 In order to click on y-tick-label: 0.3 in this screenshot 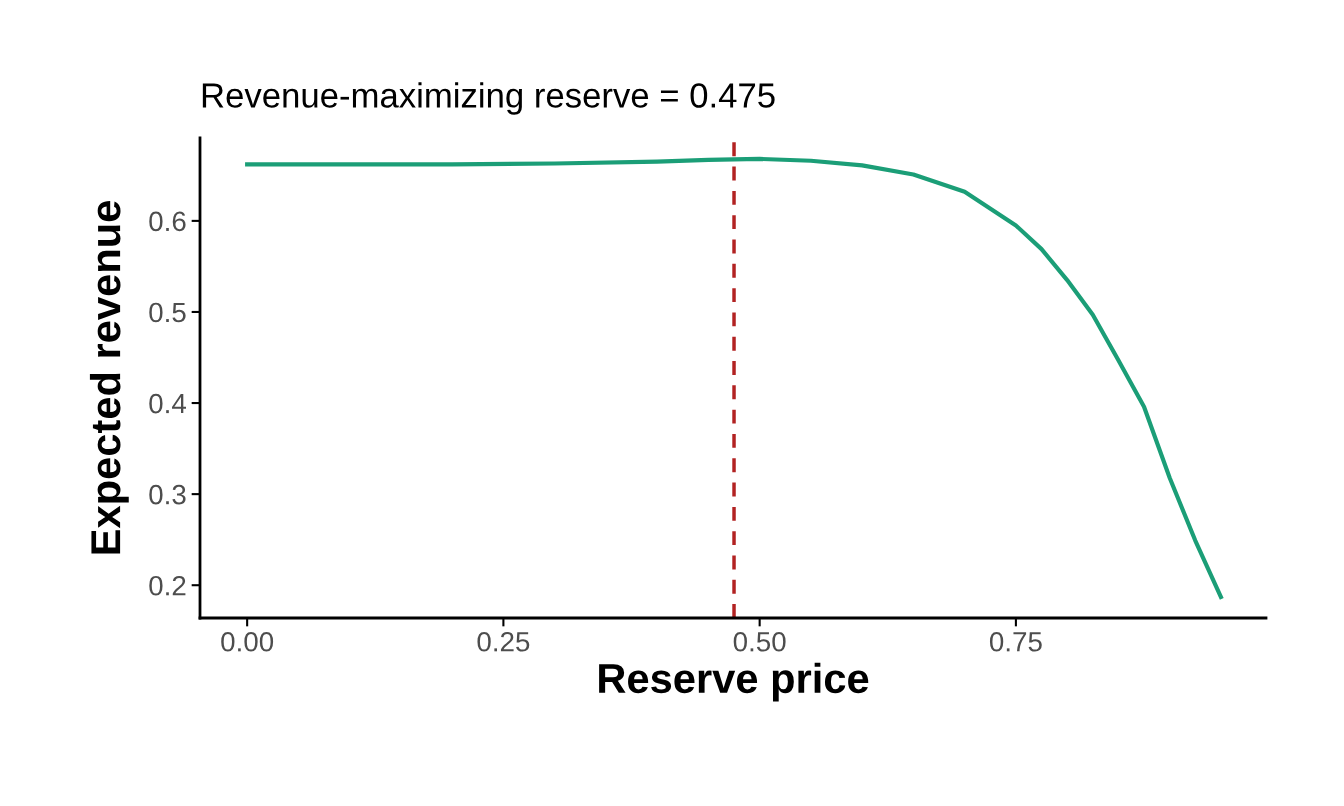, I will do `click(167, 494)`.